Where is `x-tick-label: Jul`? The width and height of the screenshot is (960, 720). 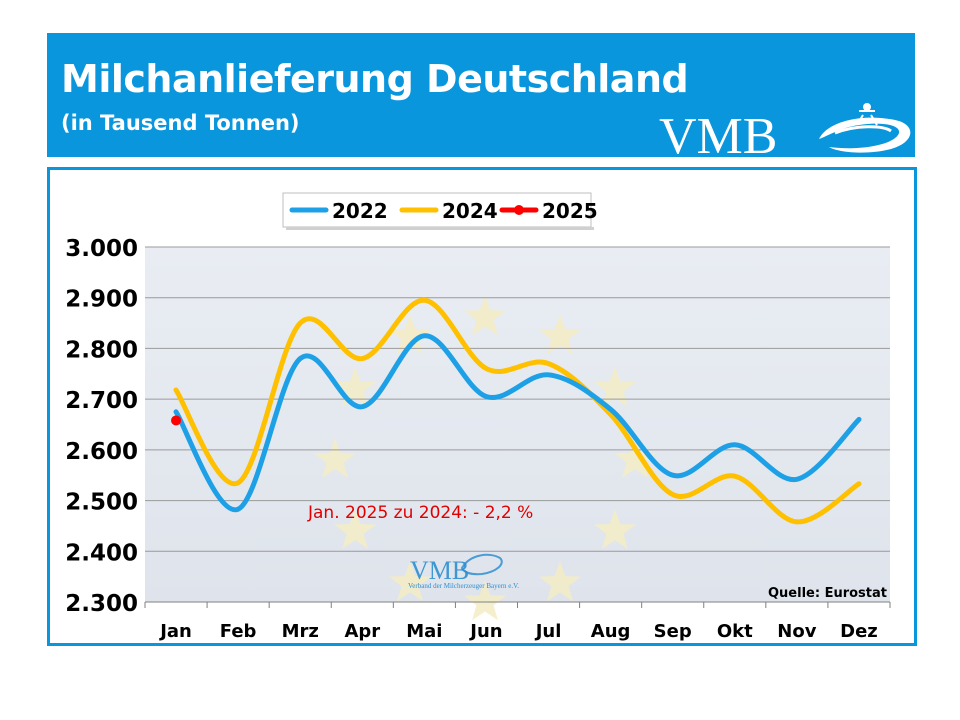
x-tick-label: Jul is located at coordinates (548, 631).